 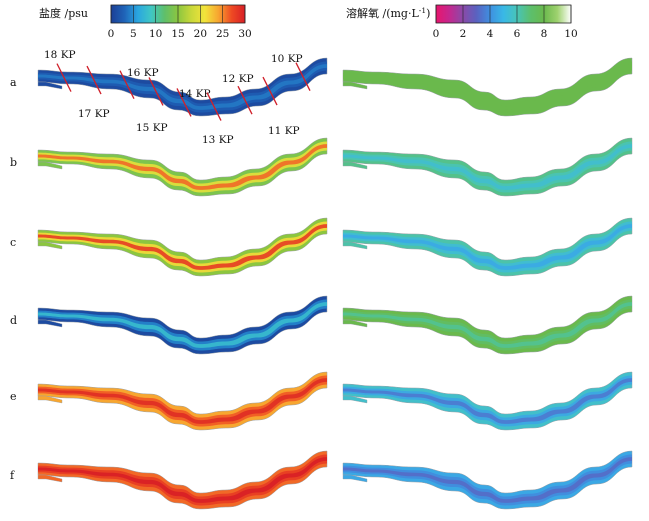 I want to click on section-label: 16 KP, so click(x=143, y=73).